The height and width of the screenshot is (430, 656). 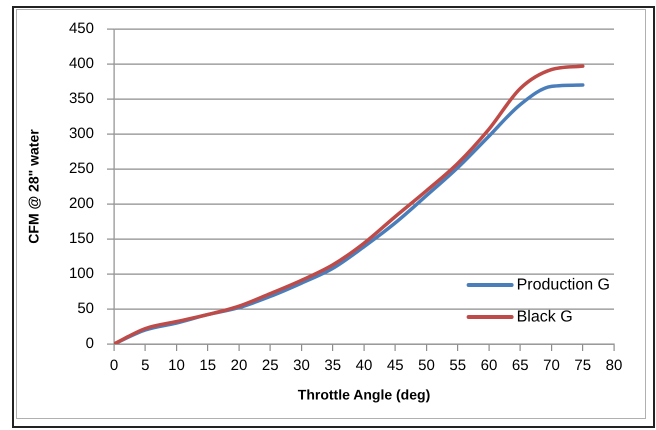 I want to click on x-tick-label: 60, so click(x=489, y=365).